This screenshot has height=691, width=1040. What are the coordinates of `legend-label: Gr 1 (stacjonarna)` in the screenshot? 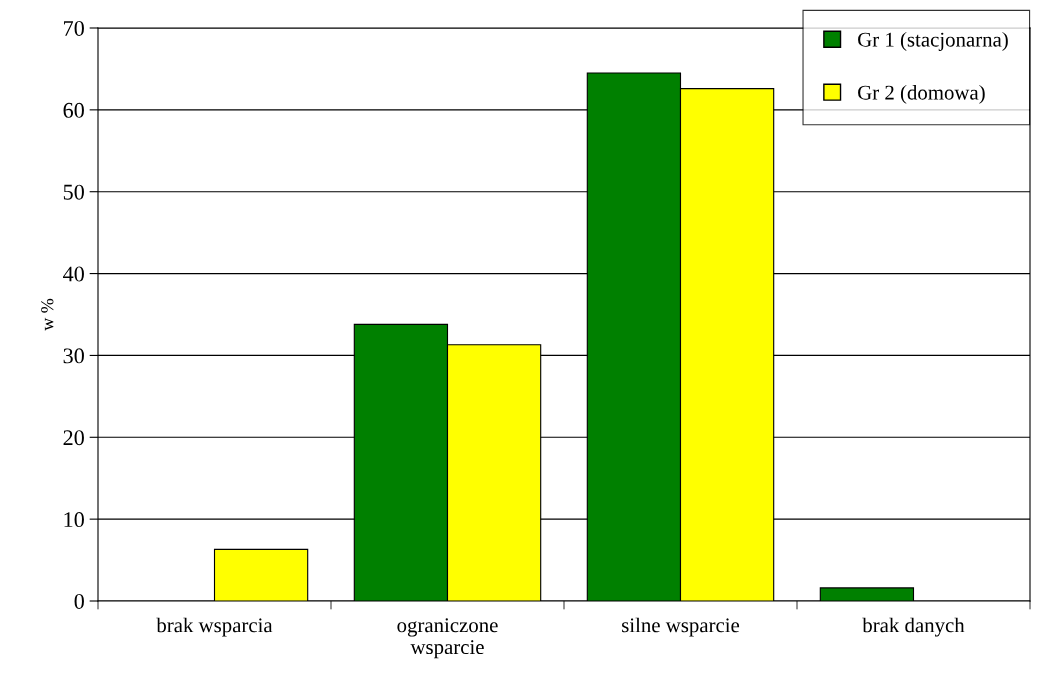 It's located at (933, 41).